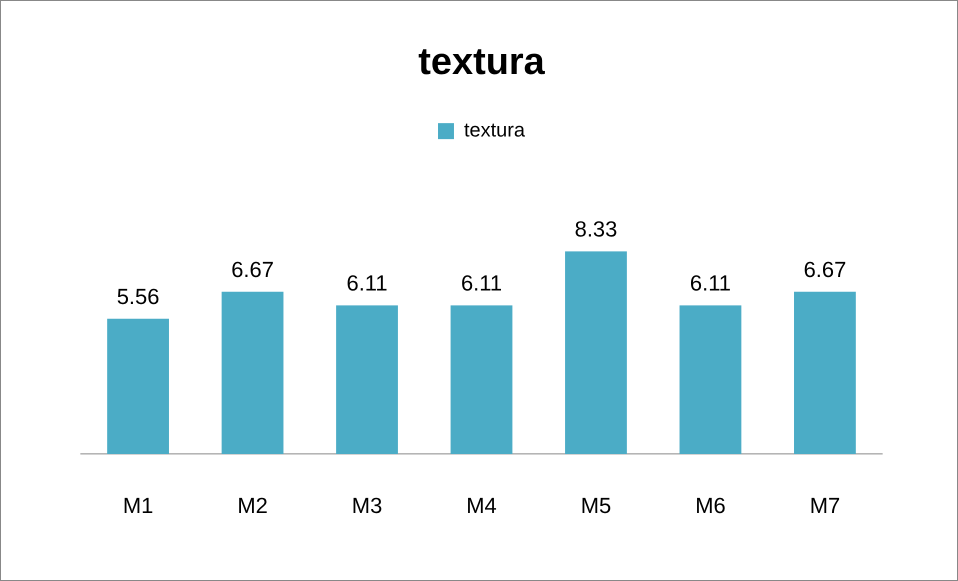 The image size is (958, 581). What do you see at coordinates (825, 505) in the screenshot?
I see `x-tick-label: M7` at bounding box center [825, 505].